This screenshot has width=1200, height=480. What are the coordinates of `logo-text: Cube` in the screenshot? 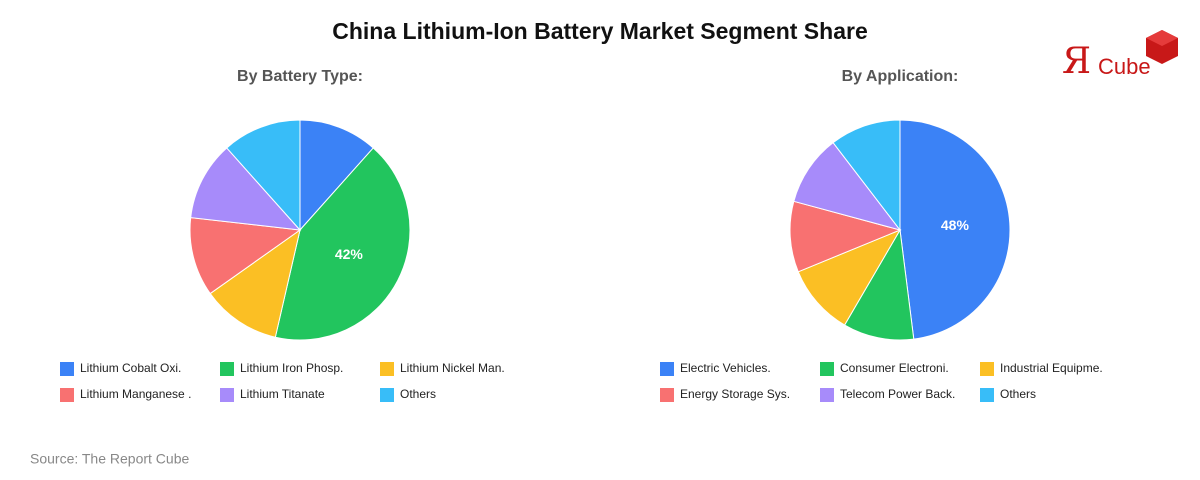 It's located at (1124, 66).